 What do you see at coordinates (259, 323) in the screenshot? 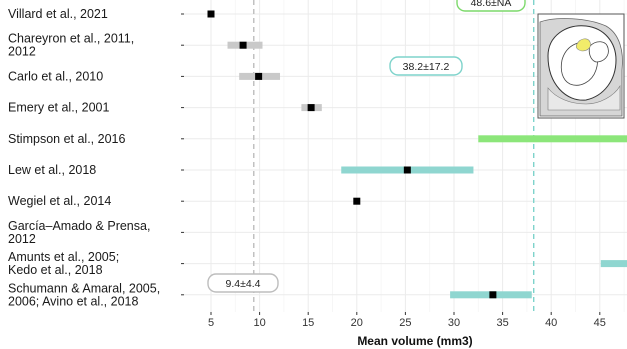
I see `x-tick-label: 10` at bounding box center [259, 323].